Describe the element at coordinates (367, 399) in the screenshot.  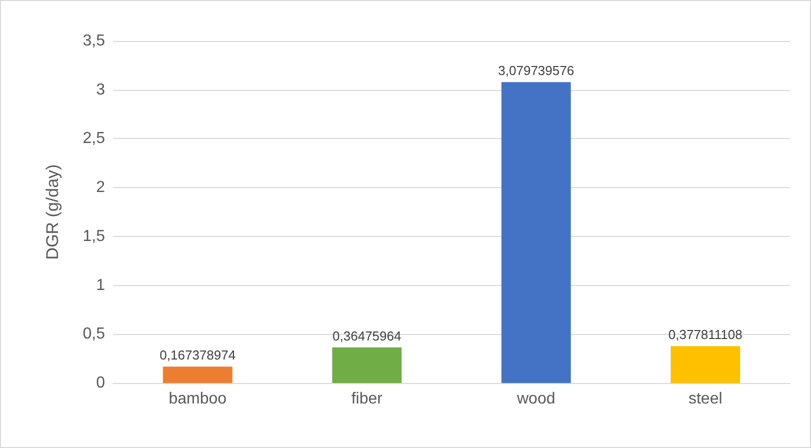
I see `x-tick-label: fiber` at that location.